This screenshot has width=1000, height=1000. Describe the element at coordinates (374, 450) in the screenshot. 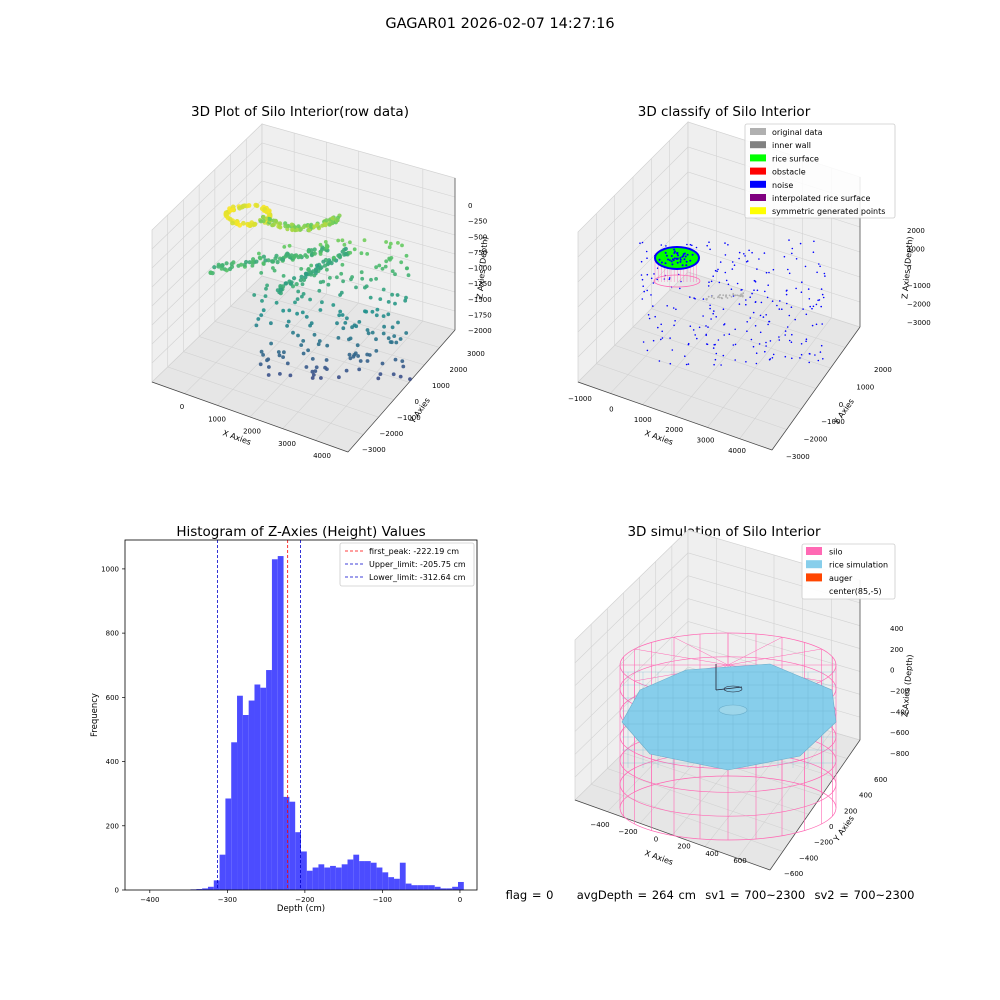

I see `y-tick-label: −3000` at that location.